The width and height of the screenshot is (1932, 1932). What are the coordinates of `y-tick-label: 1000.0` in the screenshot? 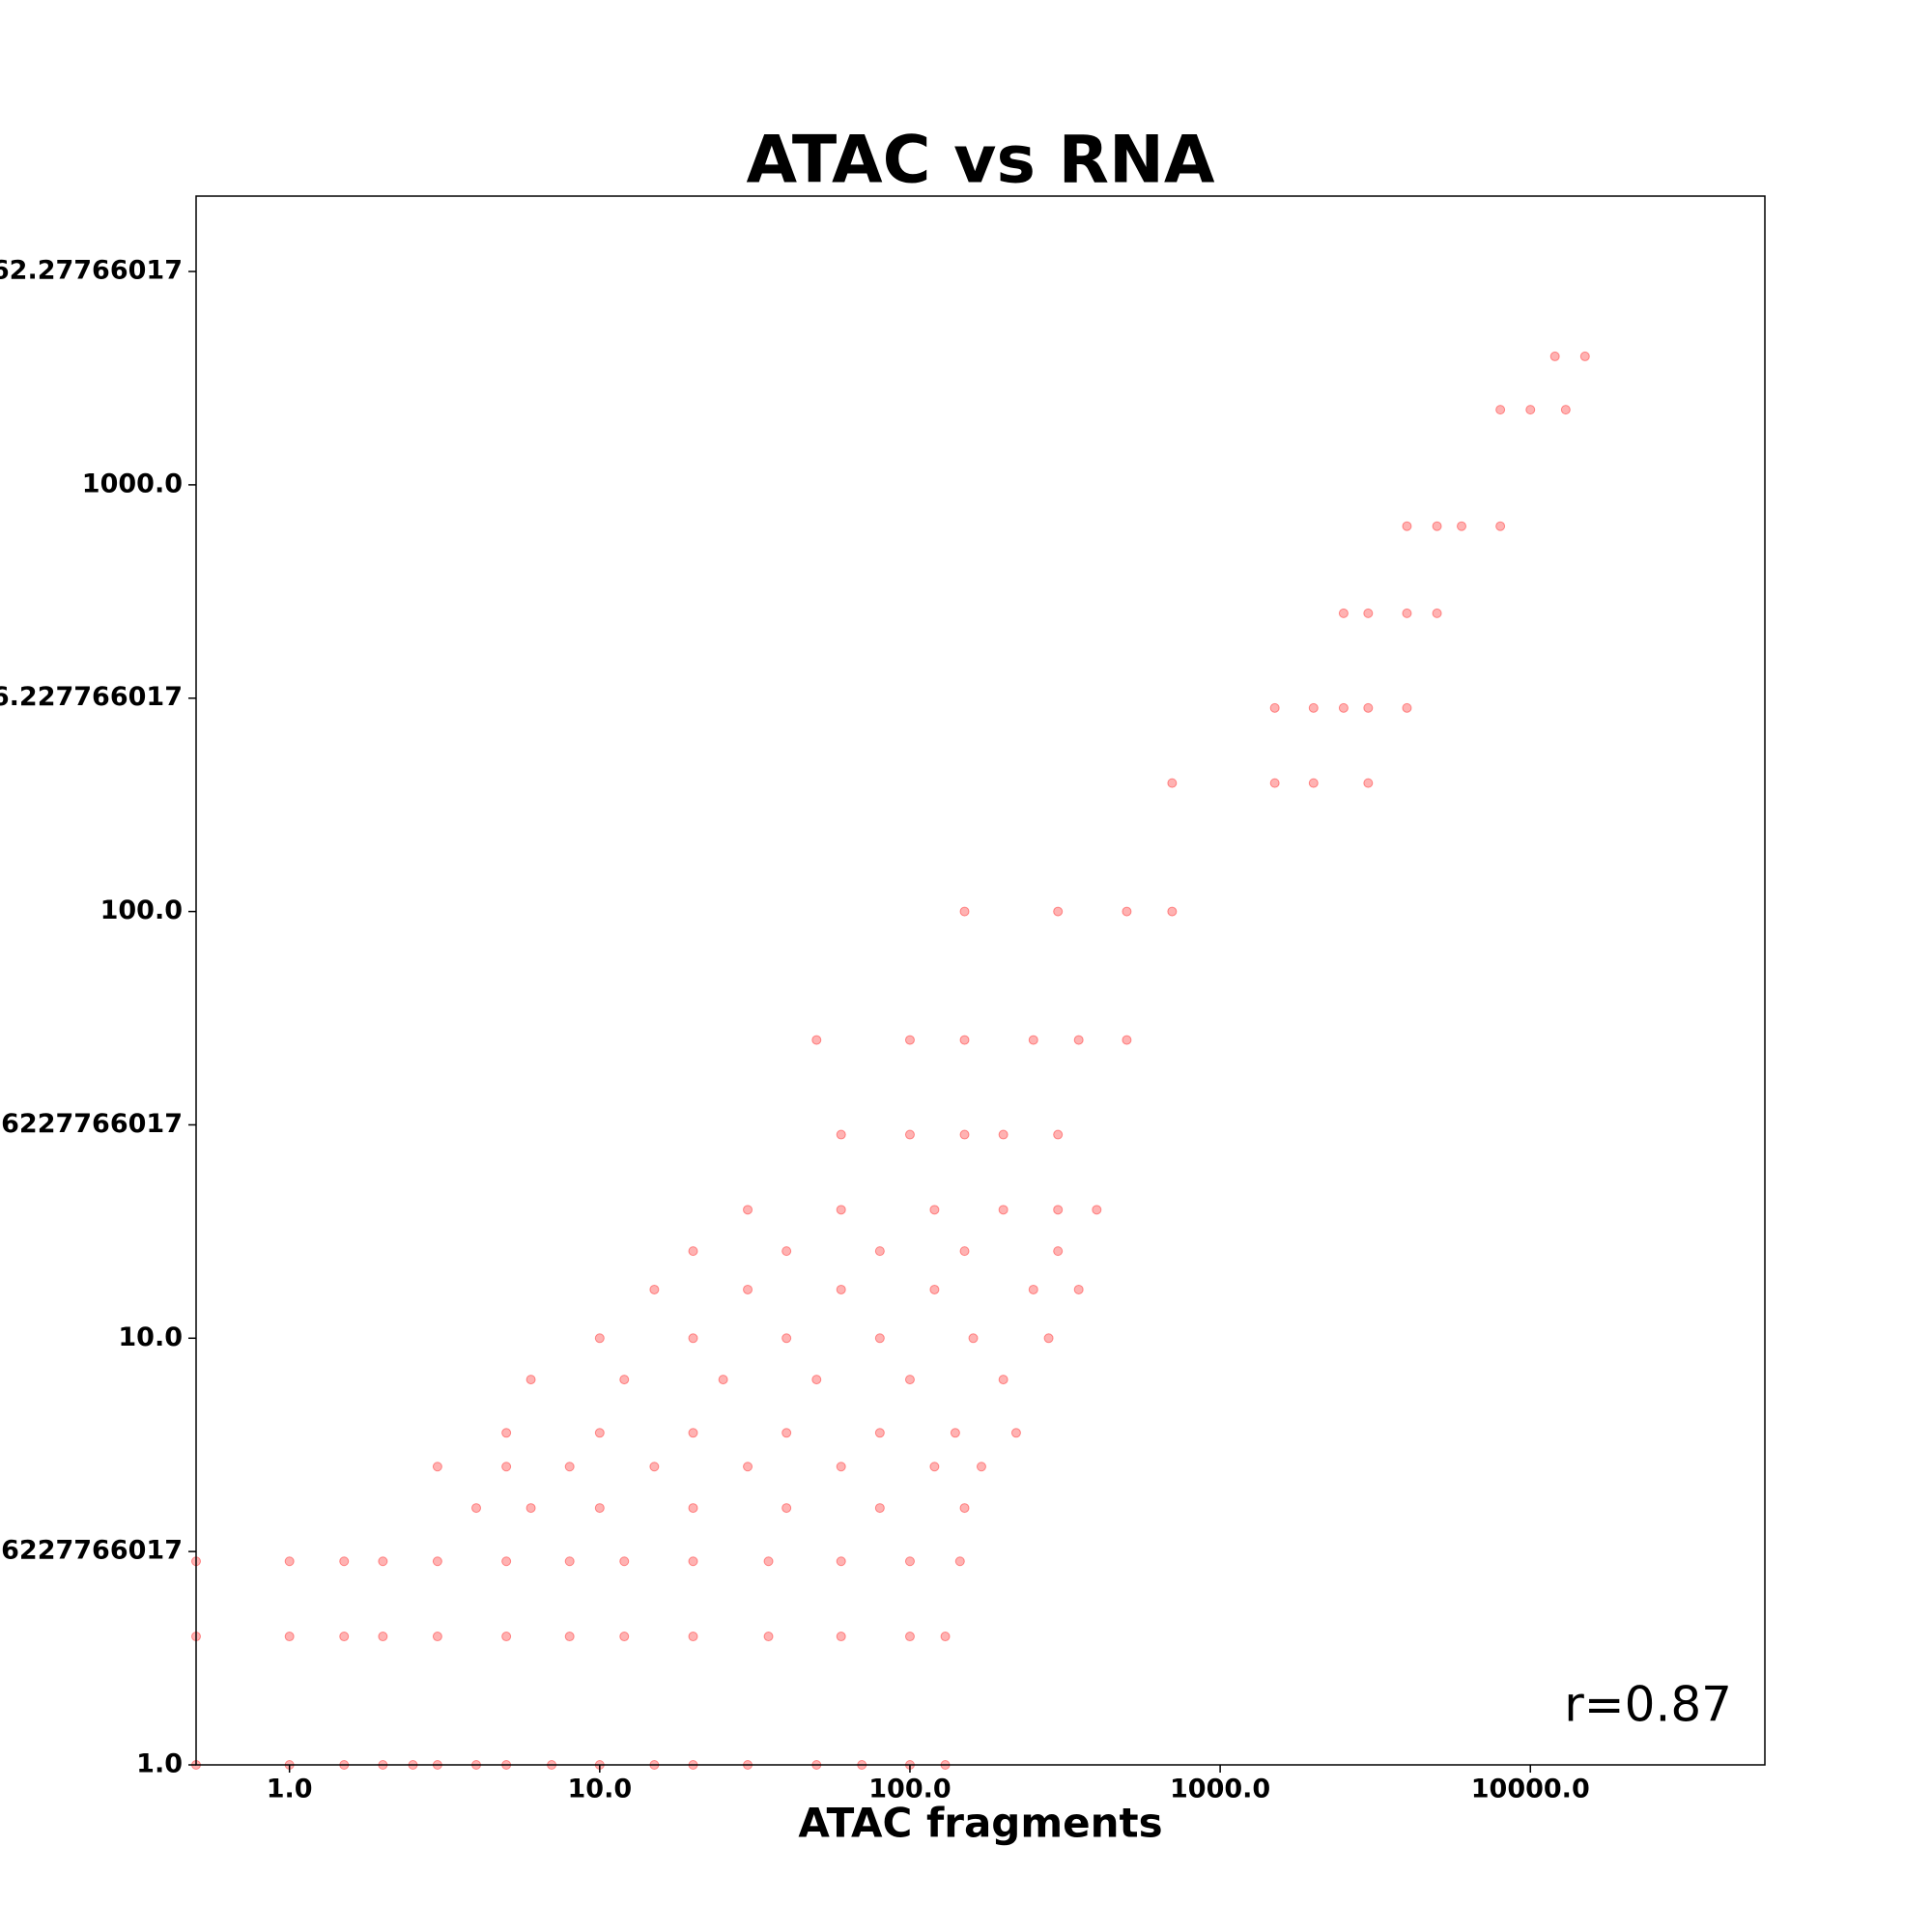 It's located at (132, 483).